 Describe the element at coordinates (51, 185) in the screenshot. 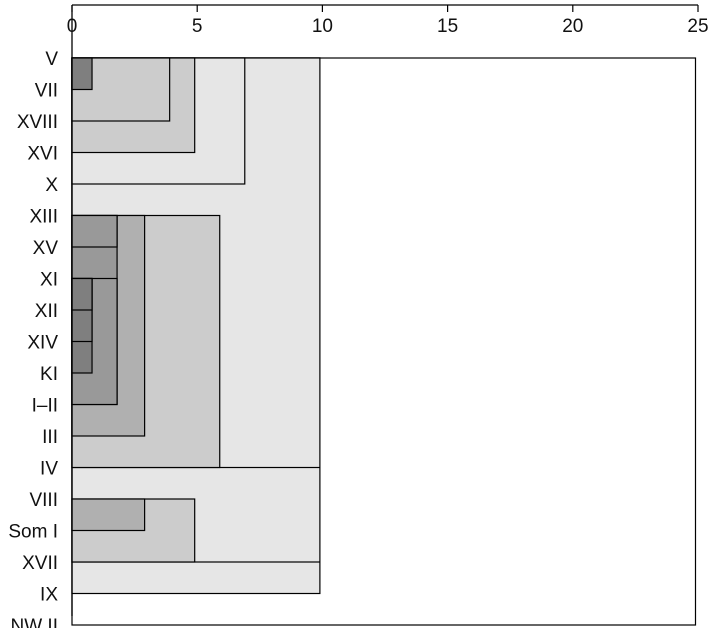

I see `leaf-label: X` at that location.